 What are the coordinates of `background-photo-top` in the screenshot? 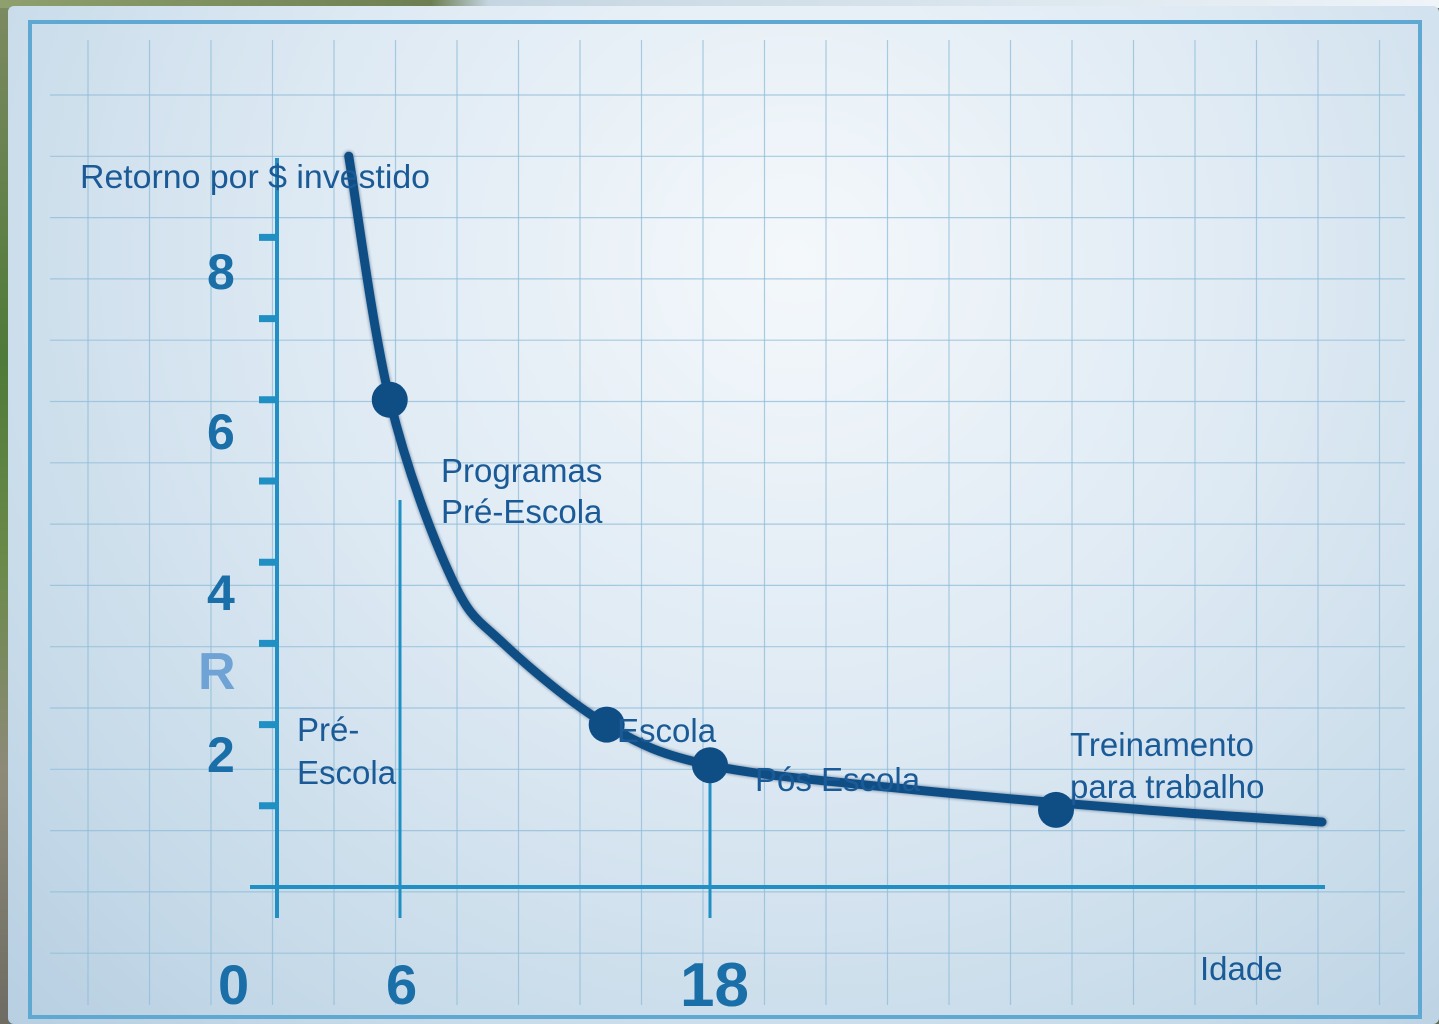 It's located at (719, 4).